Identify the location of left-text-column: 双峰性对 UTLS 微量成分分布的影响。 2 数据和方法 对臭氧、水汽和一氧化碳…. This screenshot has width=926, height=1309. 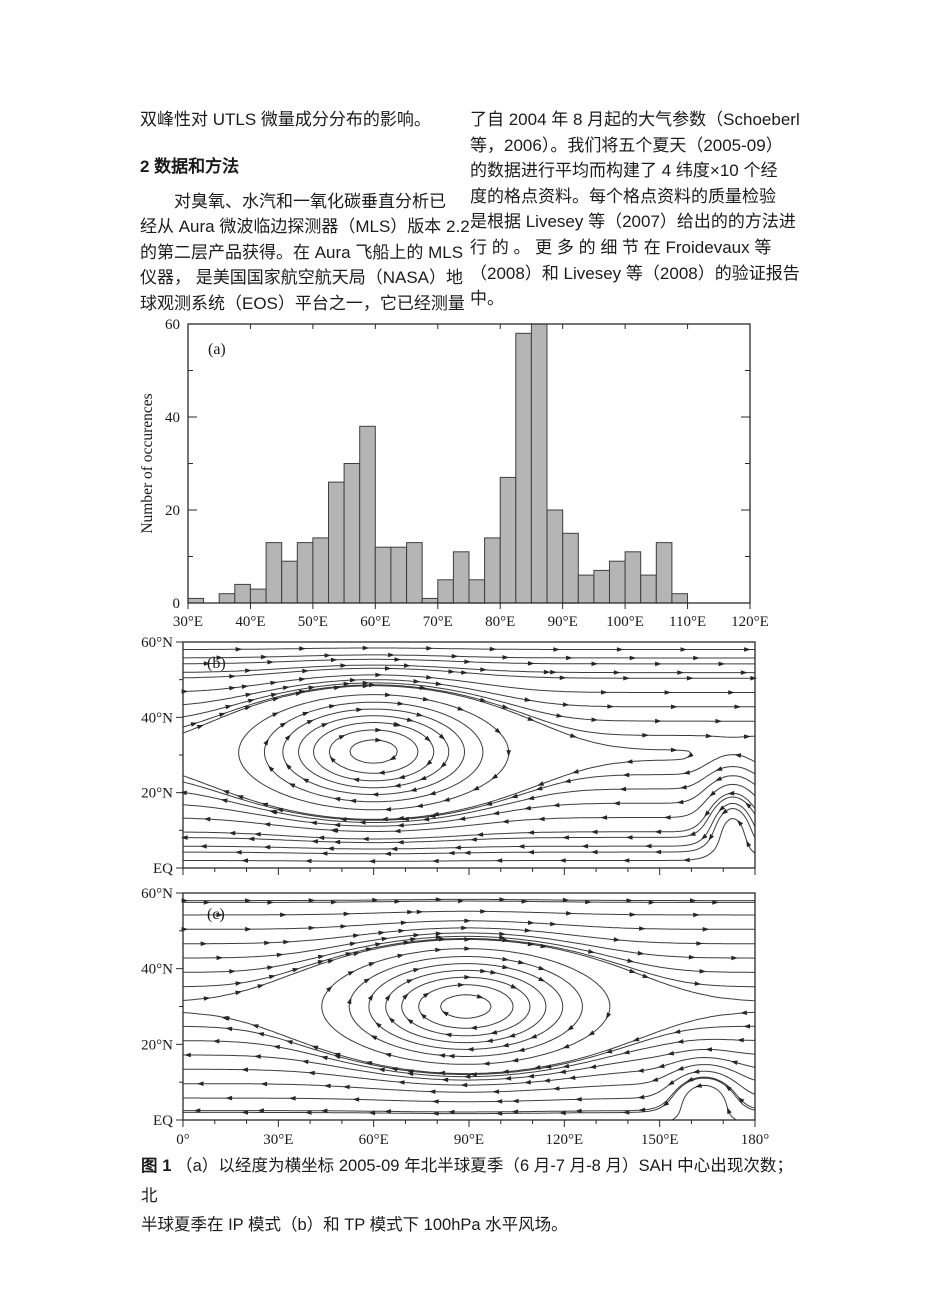
(305, 212).